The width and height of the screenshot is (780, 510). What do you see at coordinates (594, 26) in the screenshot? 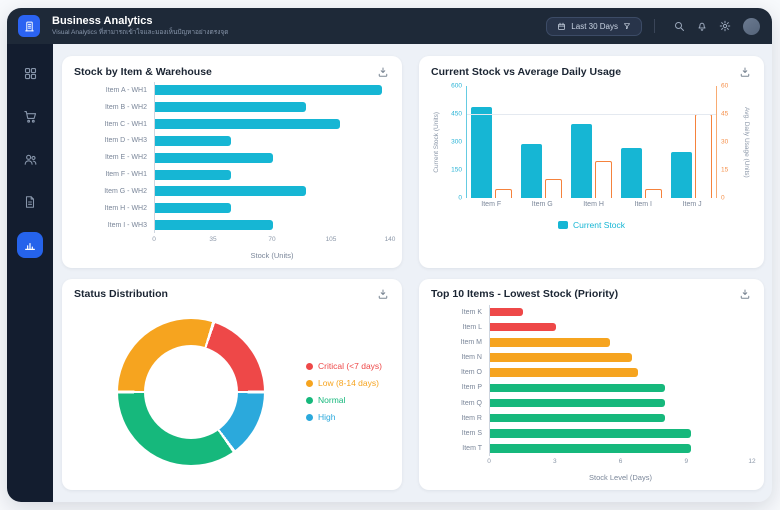
I see `date-range-button: Last 30 Days` at bounding box center [594, 26].